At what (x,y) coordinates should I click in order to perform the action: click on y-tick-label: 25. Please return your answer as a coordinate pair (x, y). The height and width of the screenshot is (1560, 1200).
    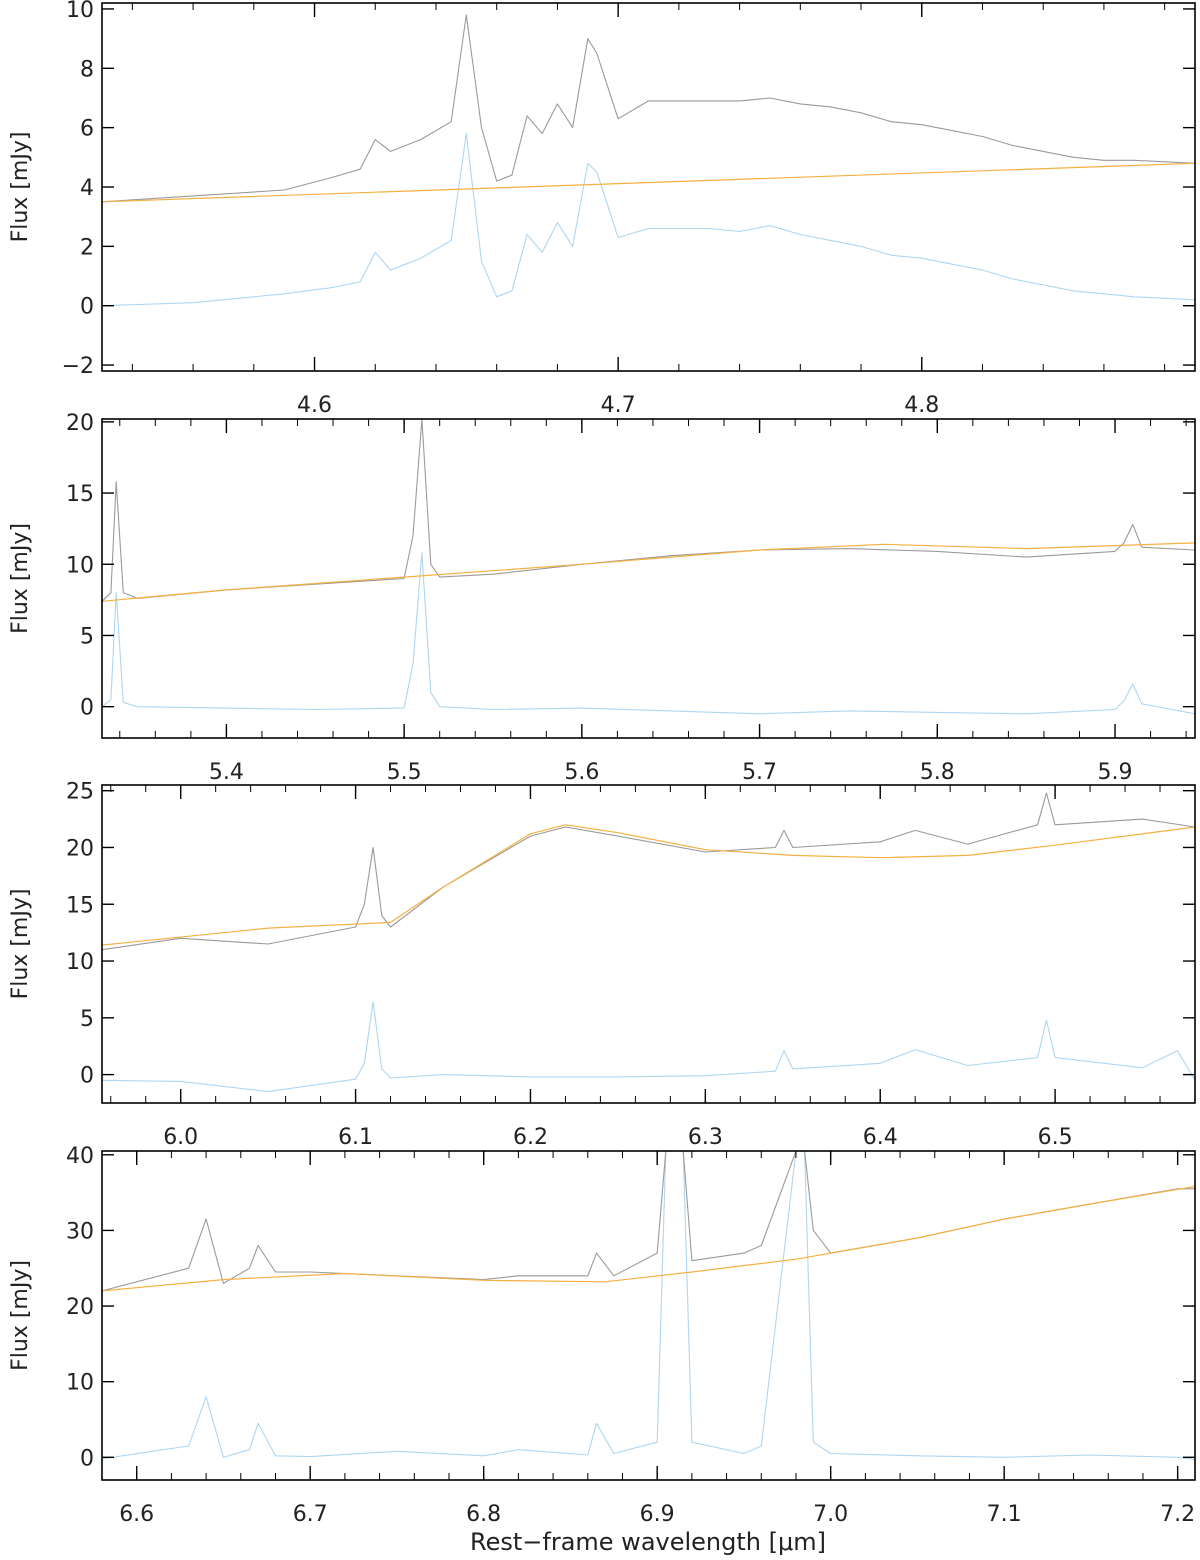
    Looking at the image, I should click on (80, 792).